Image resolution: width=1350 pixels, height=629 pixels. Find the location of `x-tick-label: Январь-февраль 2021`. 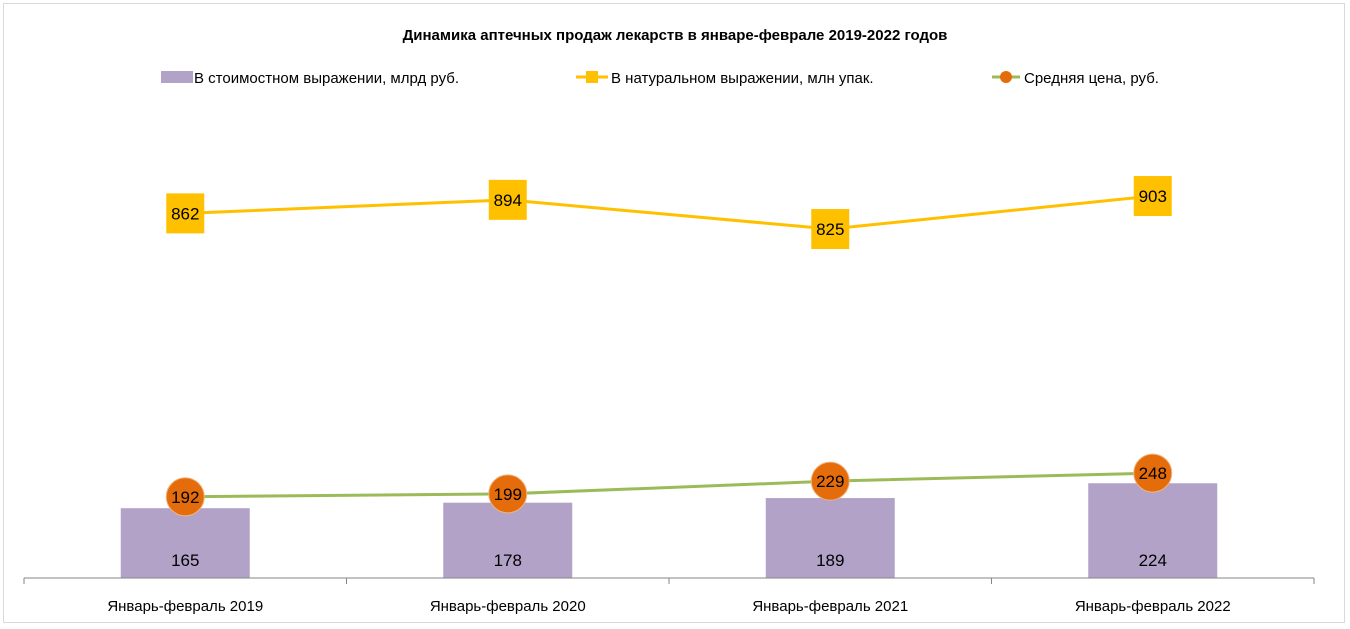

x-tick-label: Январь-февраль 2021 is located at coordinates (830, 606).